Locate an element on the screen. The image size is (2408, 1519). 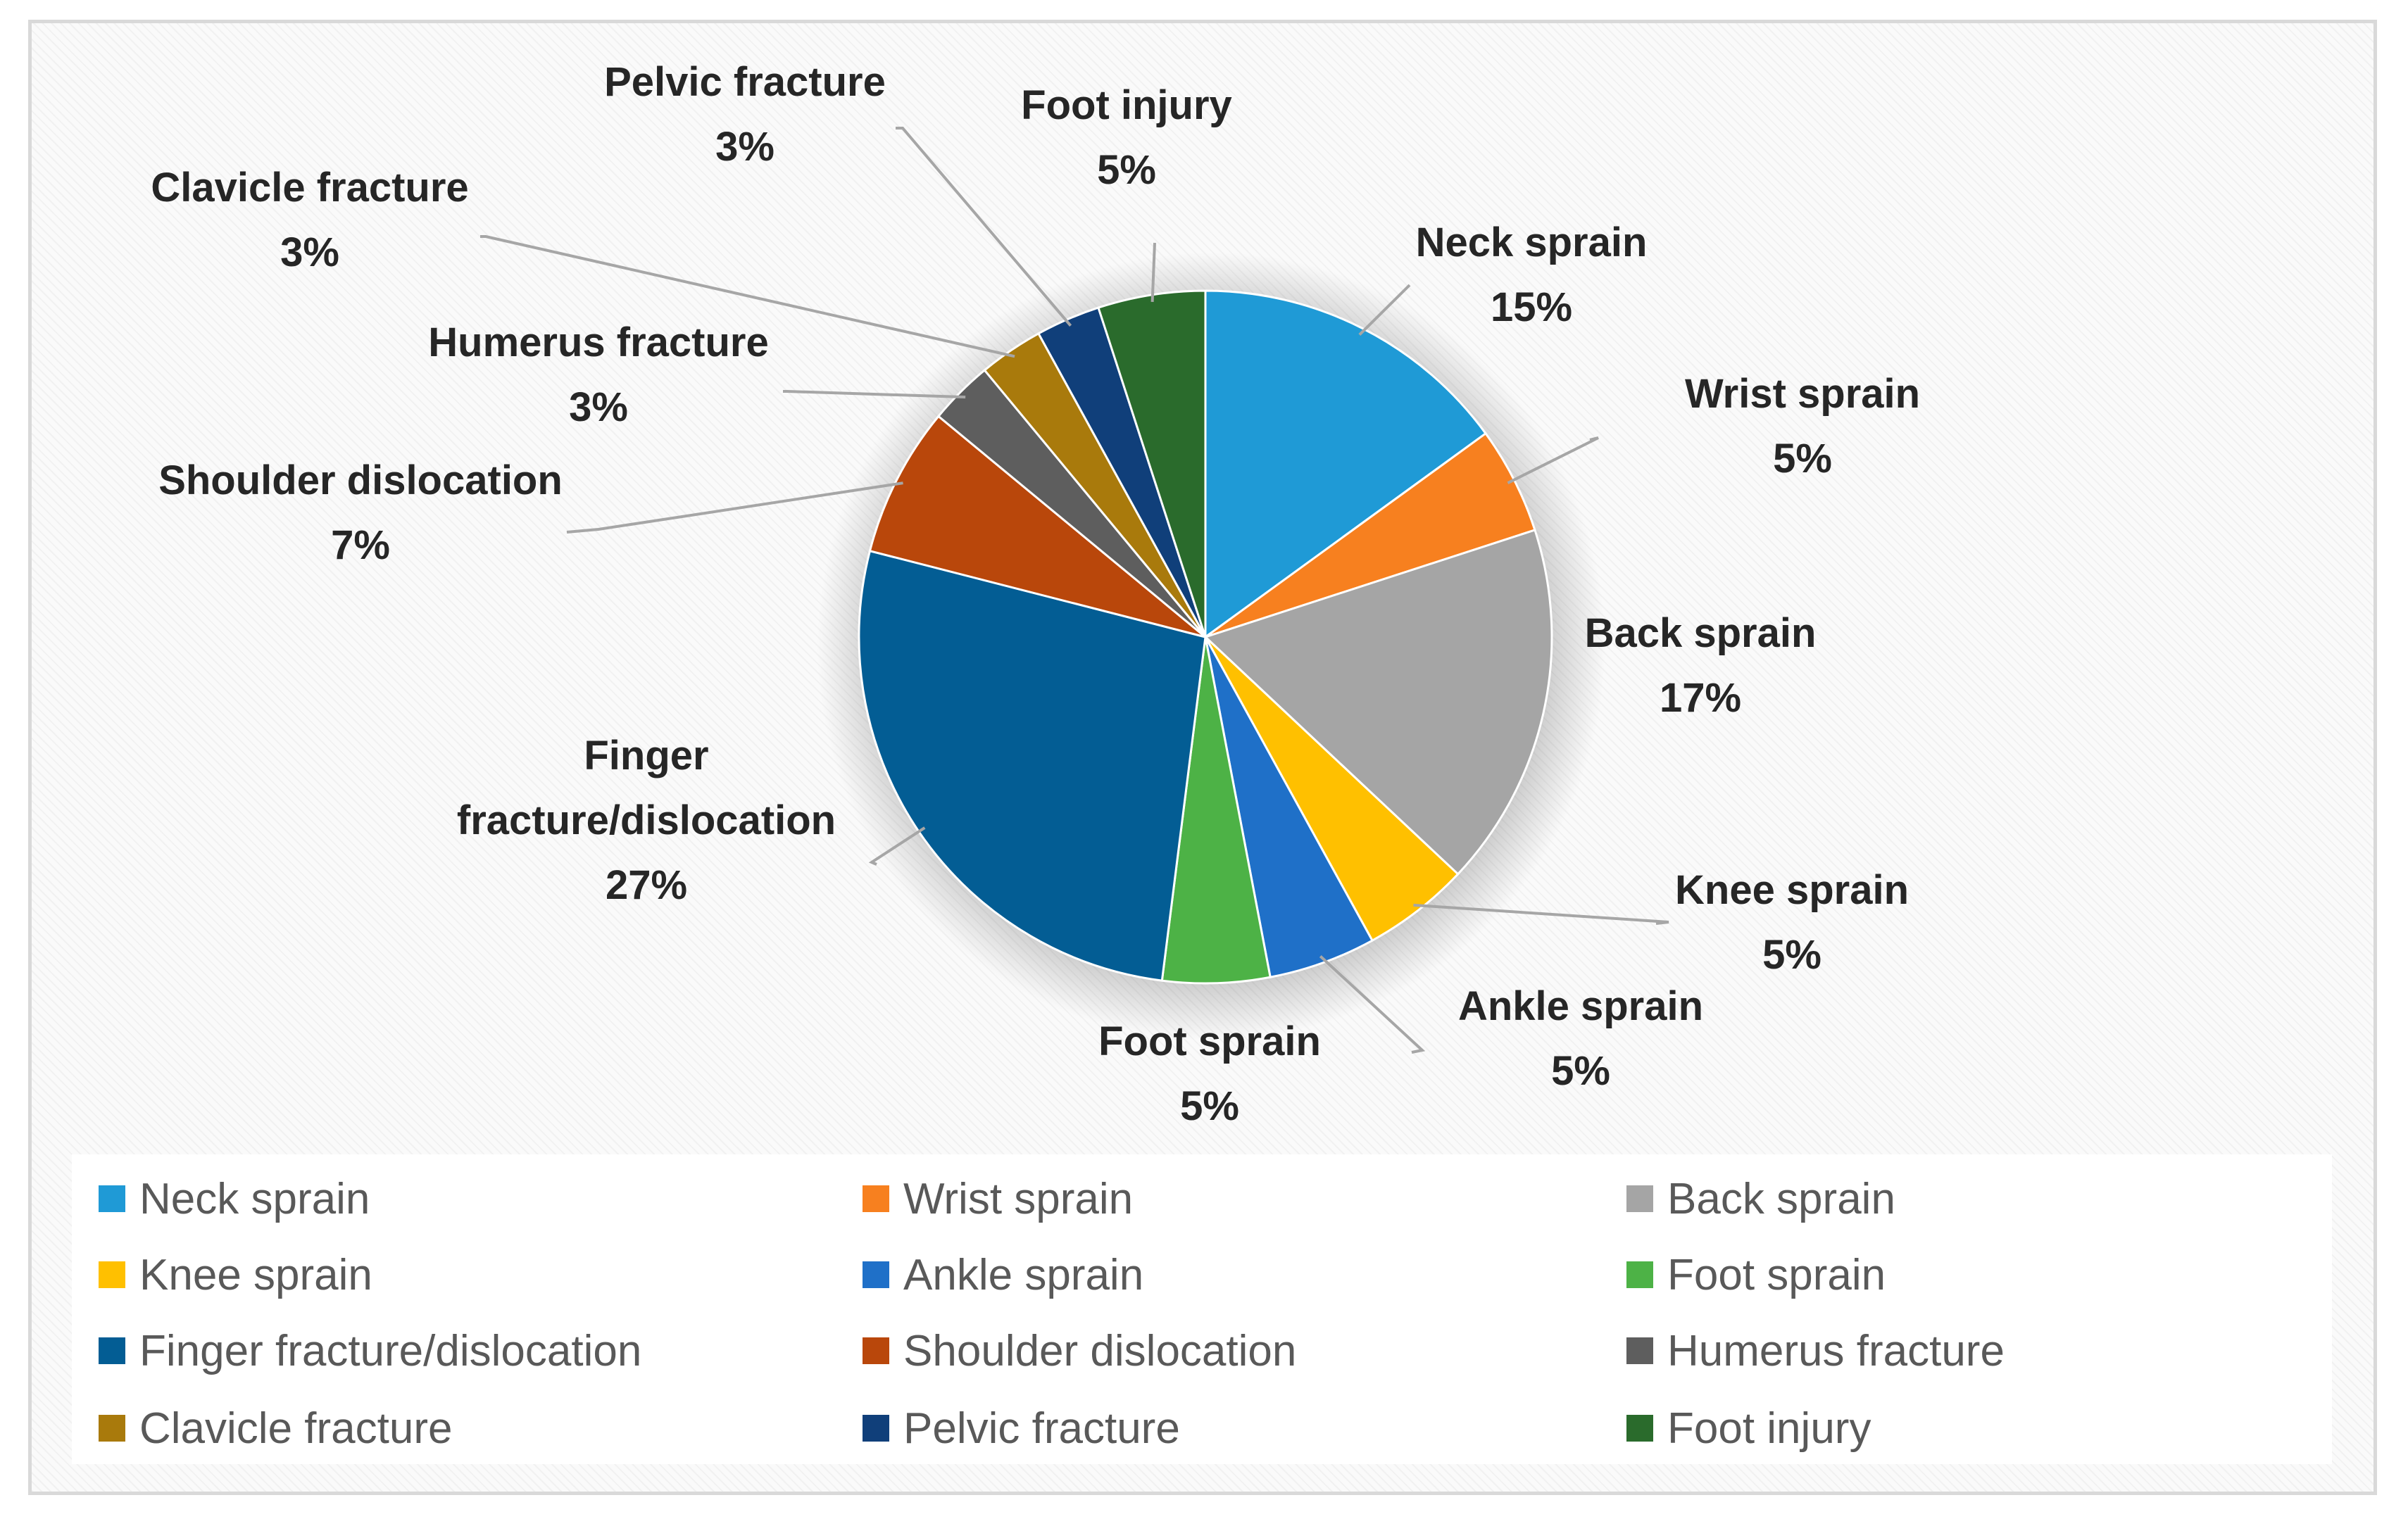
data-label-name: Clavicle fracture is located at coordinates (309, 187).